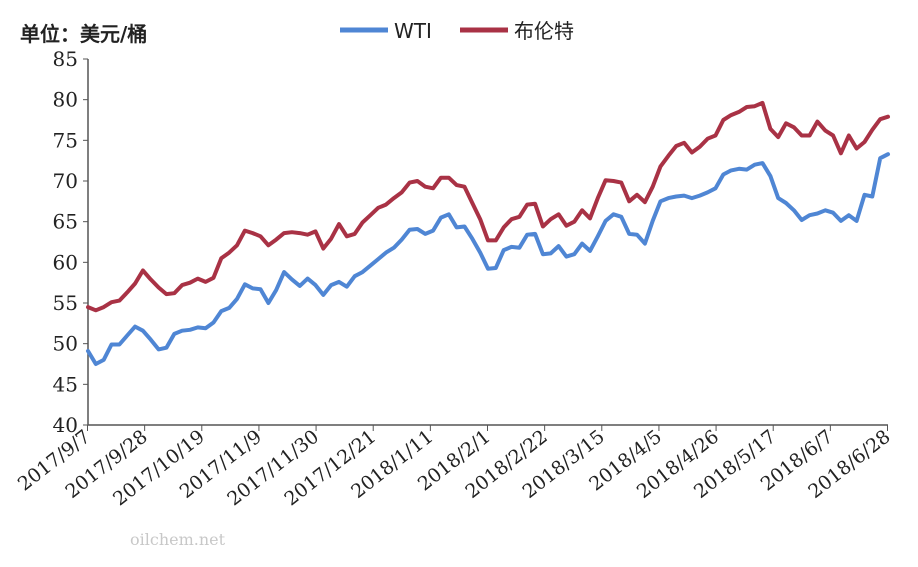 The width and height of the screenshot is (918, 567). I want to click on y-tick-label: 85, so click(65, 59).